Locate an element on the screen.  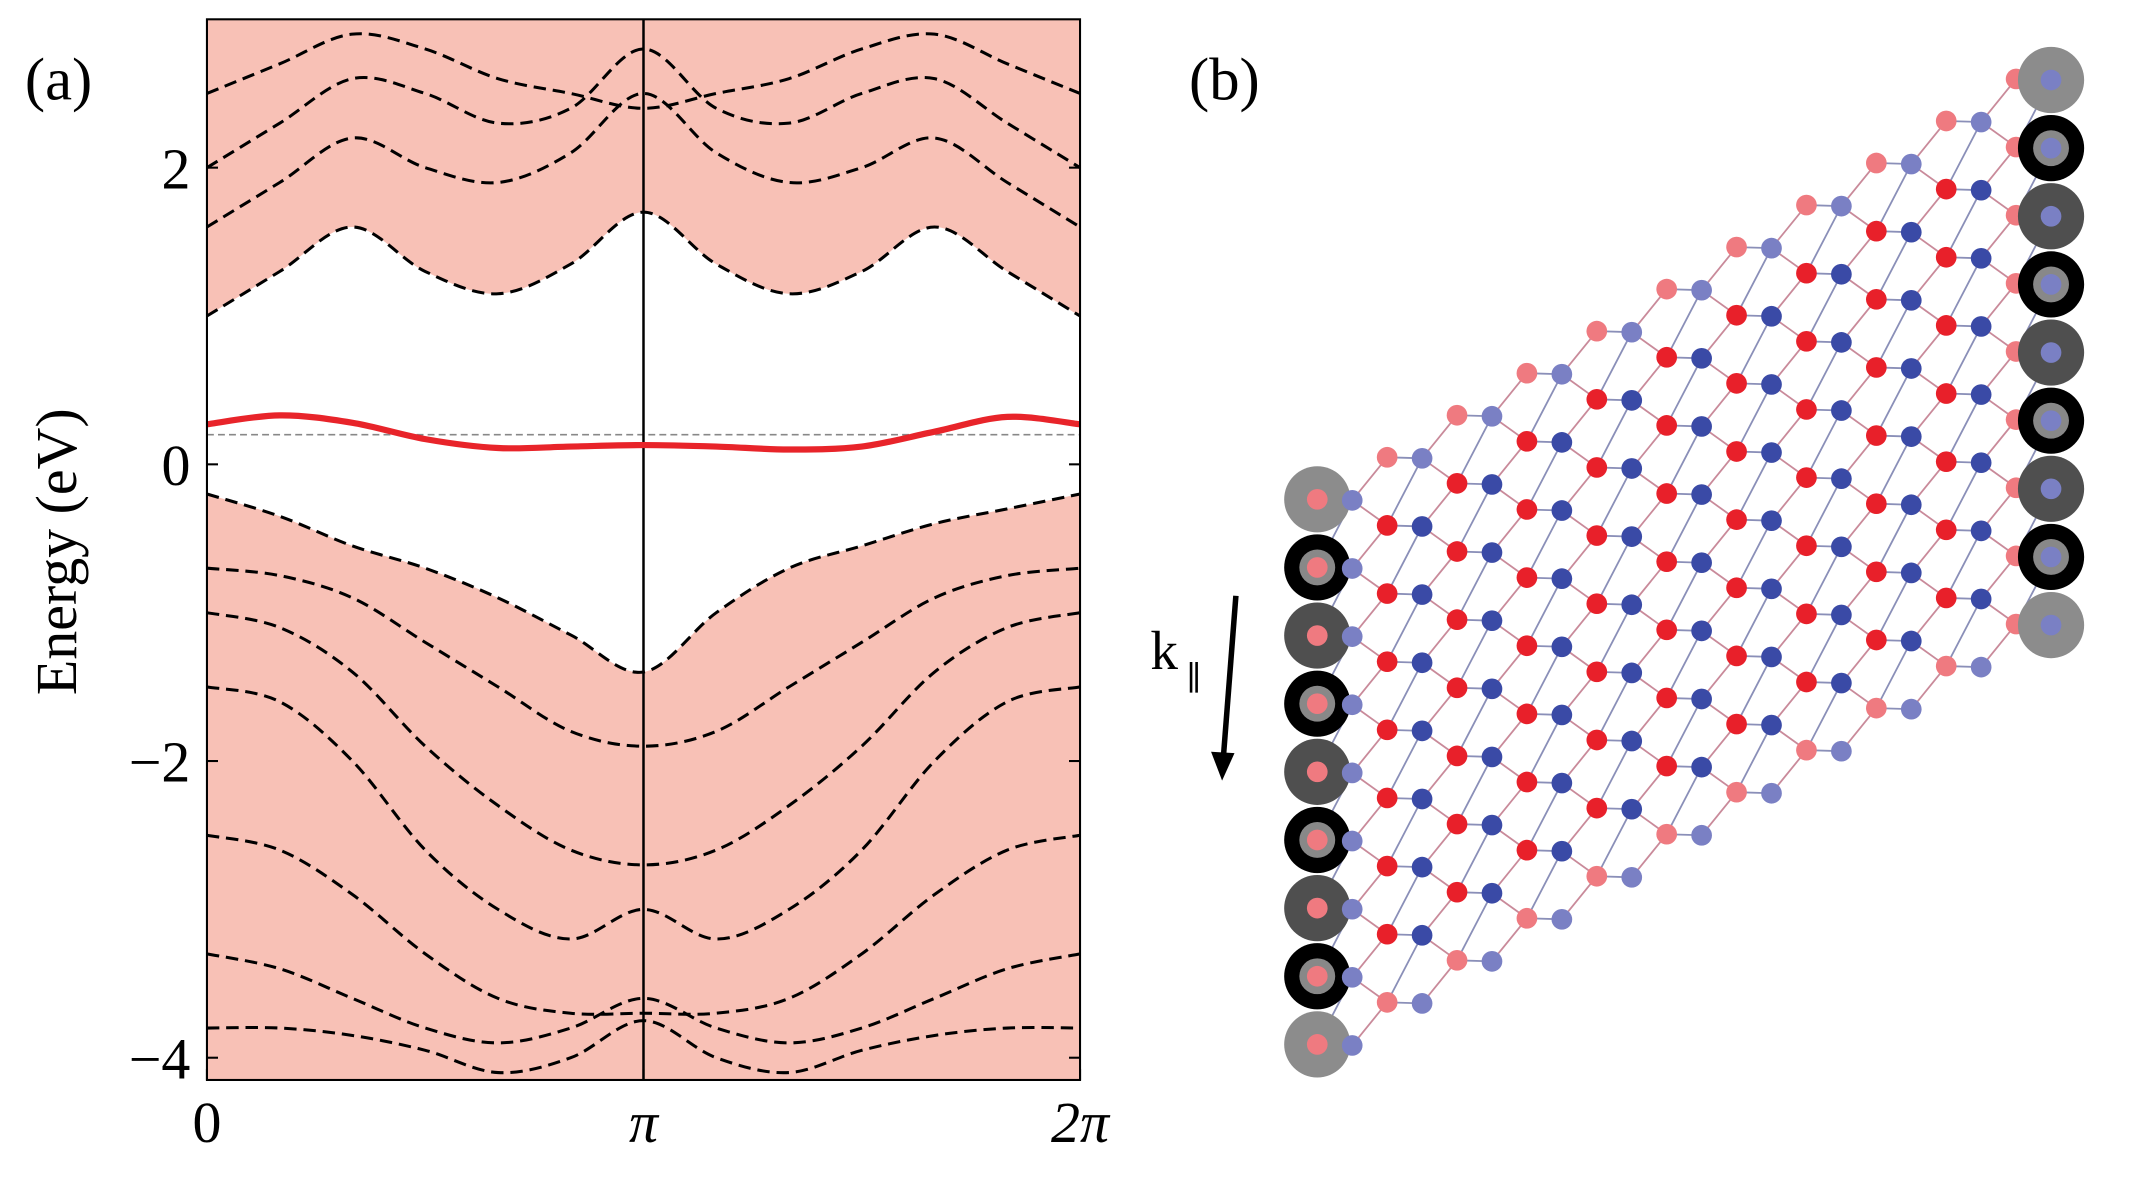
y-tick-label: 2 is located at coordinates (175, 168).